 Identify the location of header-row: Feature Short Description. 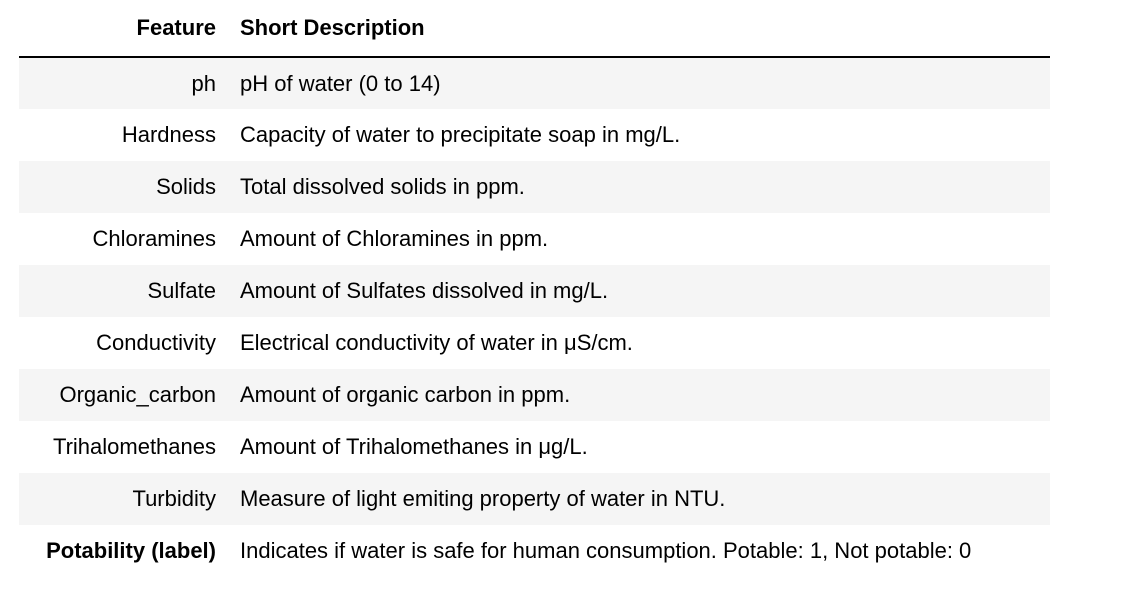
(534, 29).